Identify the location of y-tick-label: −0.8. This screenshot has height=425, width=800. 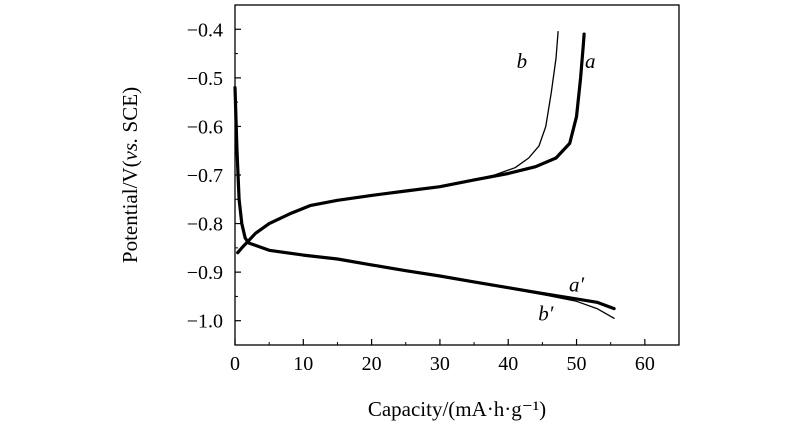
(205, 225).